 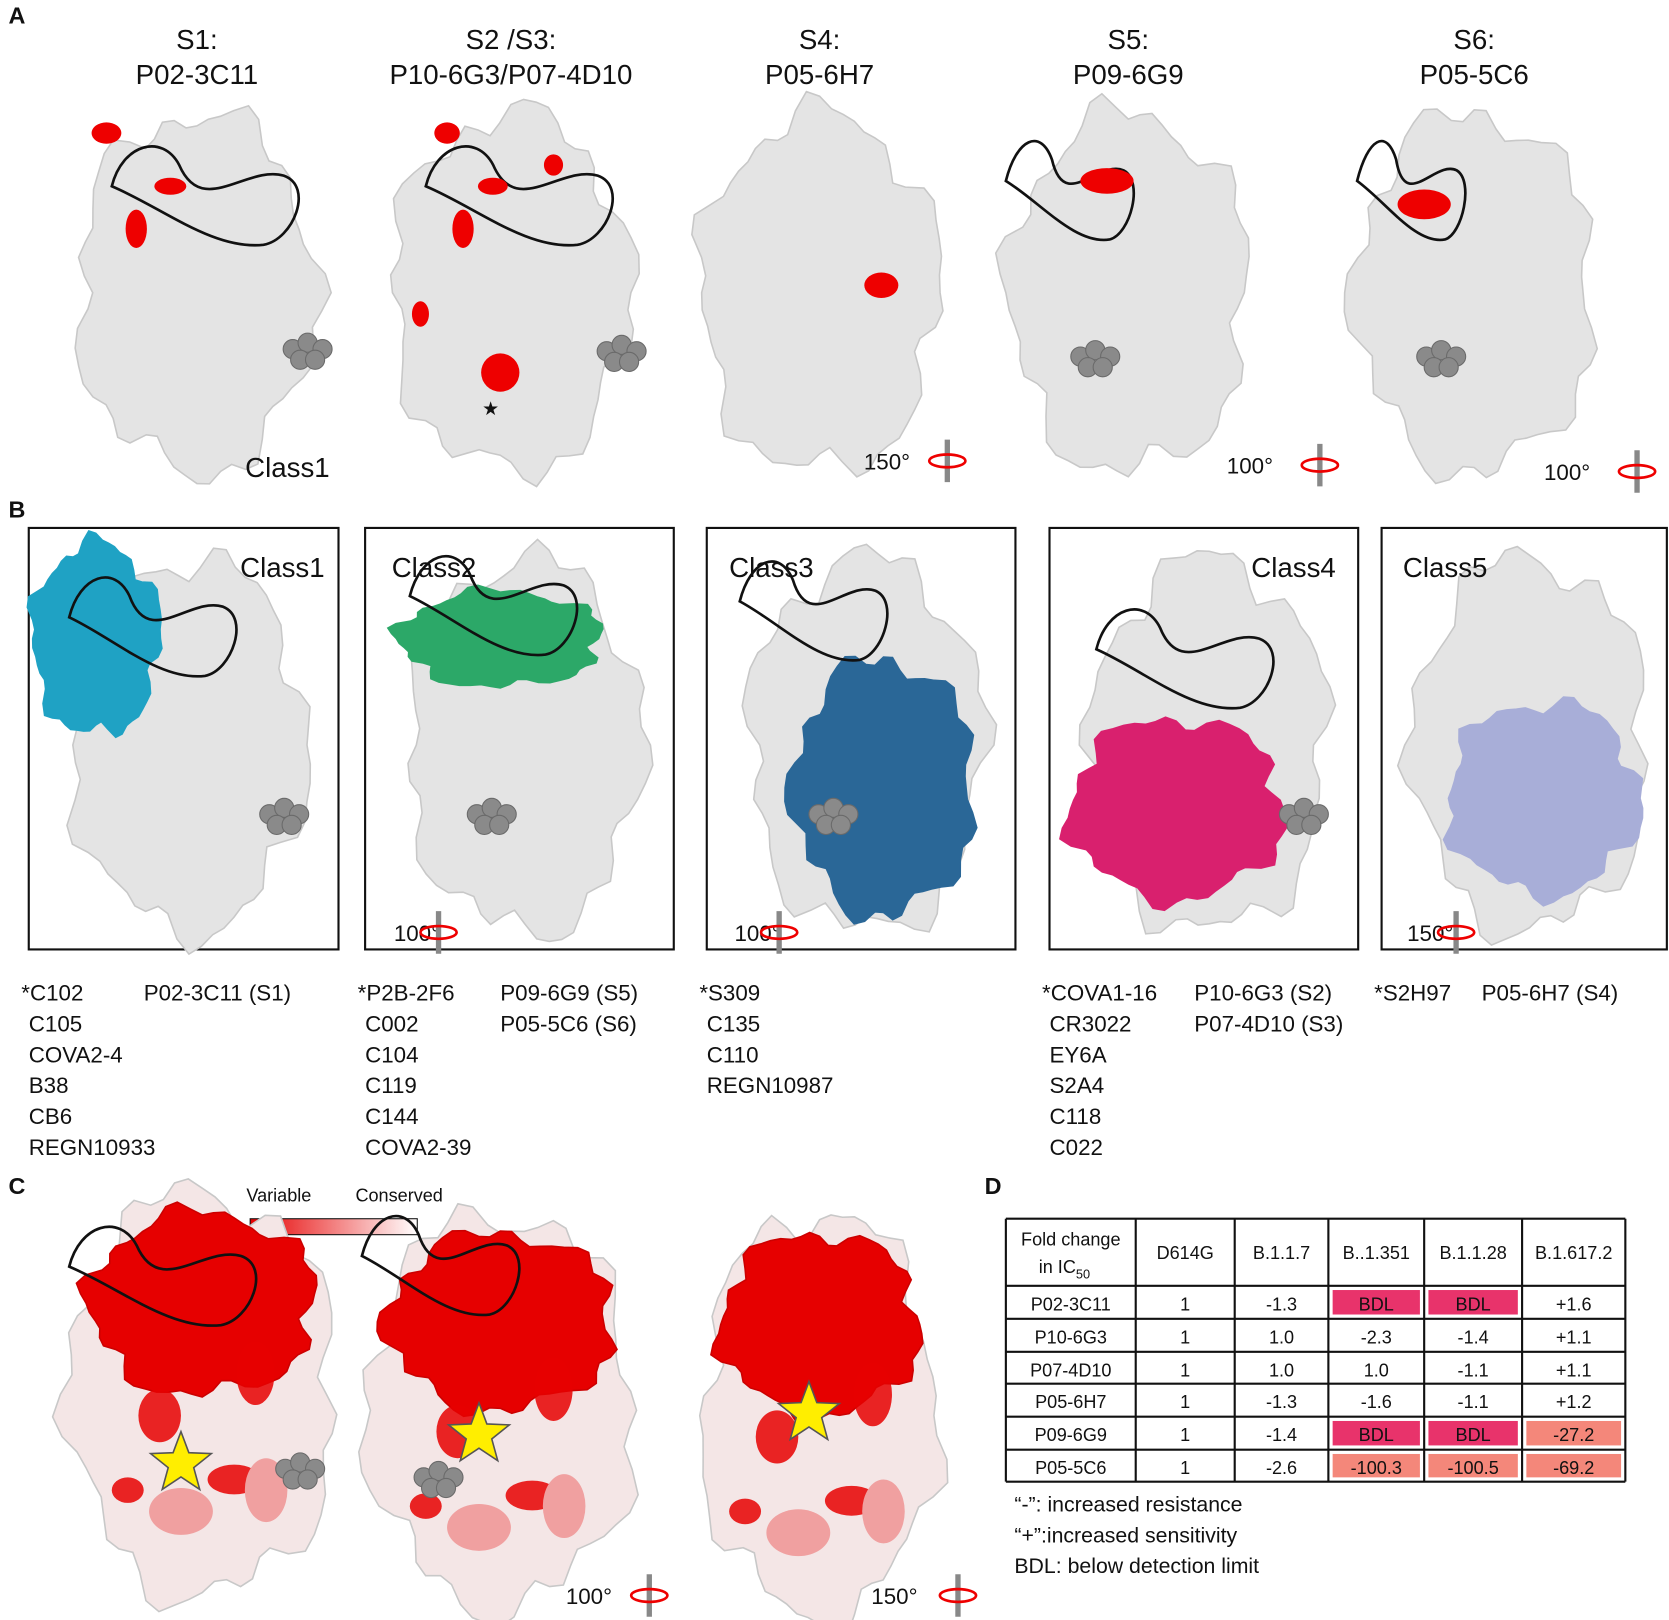 I want to click on class-label: Class1, so click(x=287, y=467).